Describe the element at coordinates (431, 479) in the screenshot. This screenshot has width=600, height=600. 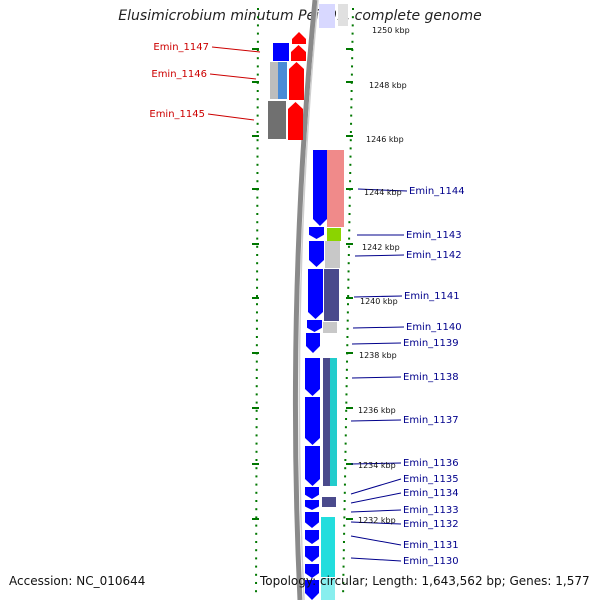
I see `gene-label-reverse: Emin_1135` at that location.